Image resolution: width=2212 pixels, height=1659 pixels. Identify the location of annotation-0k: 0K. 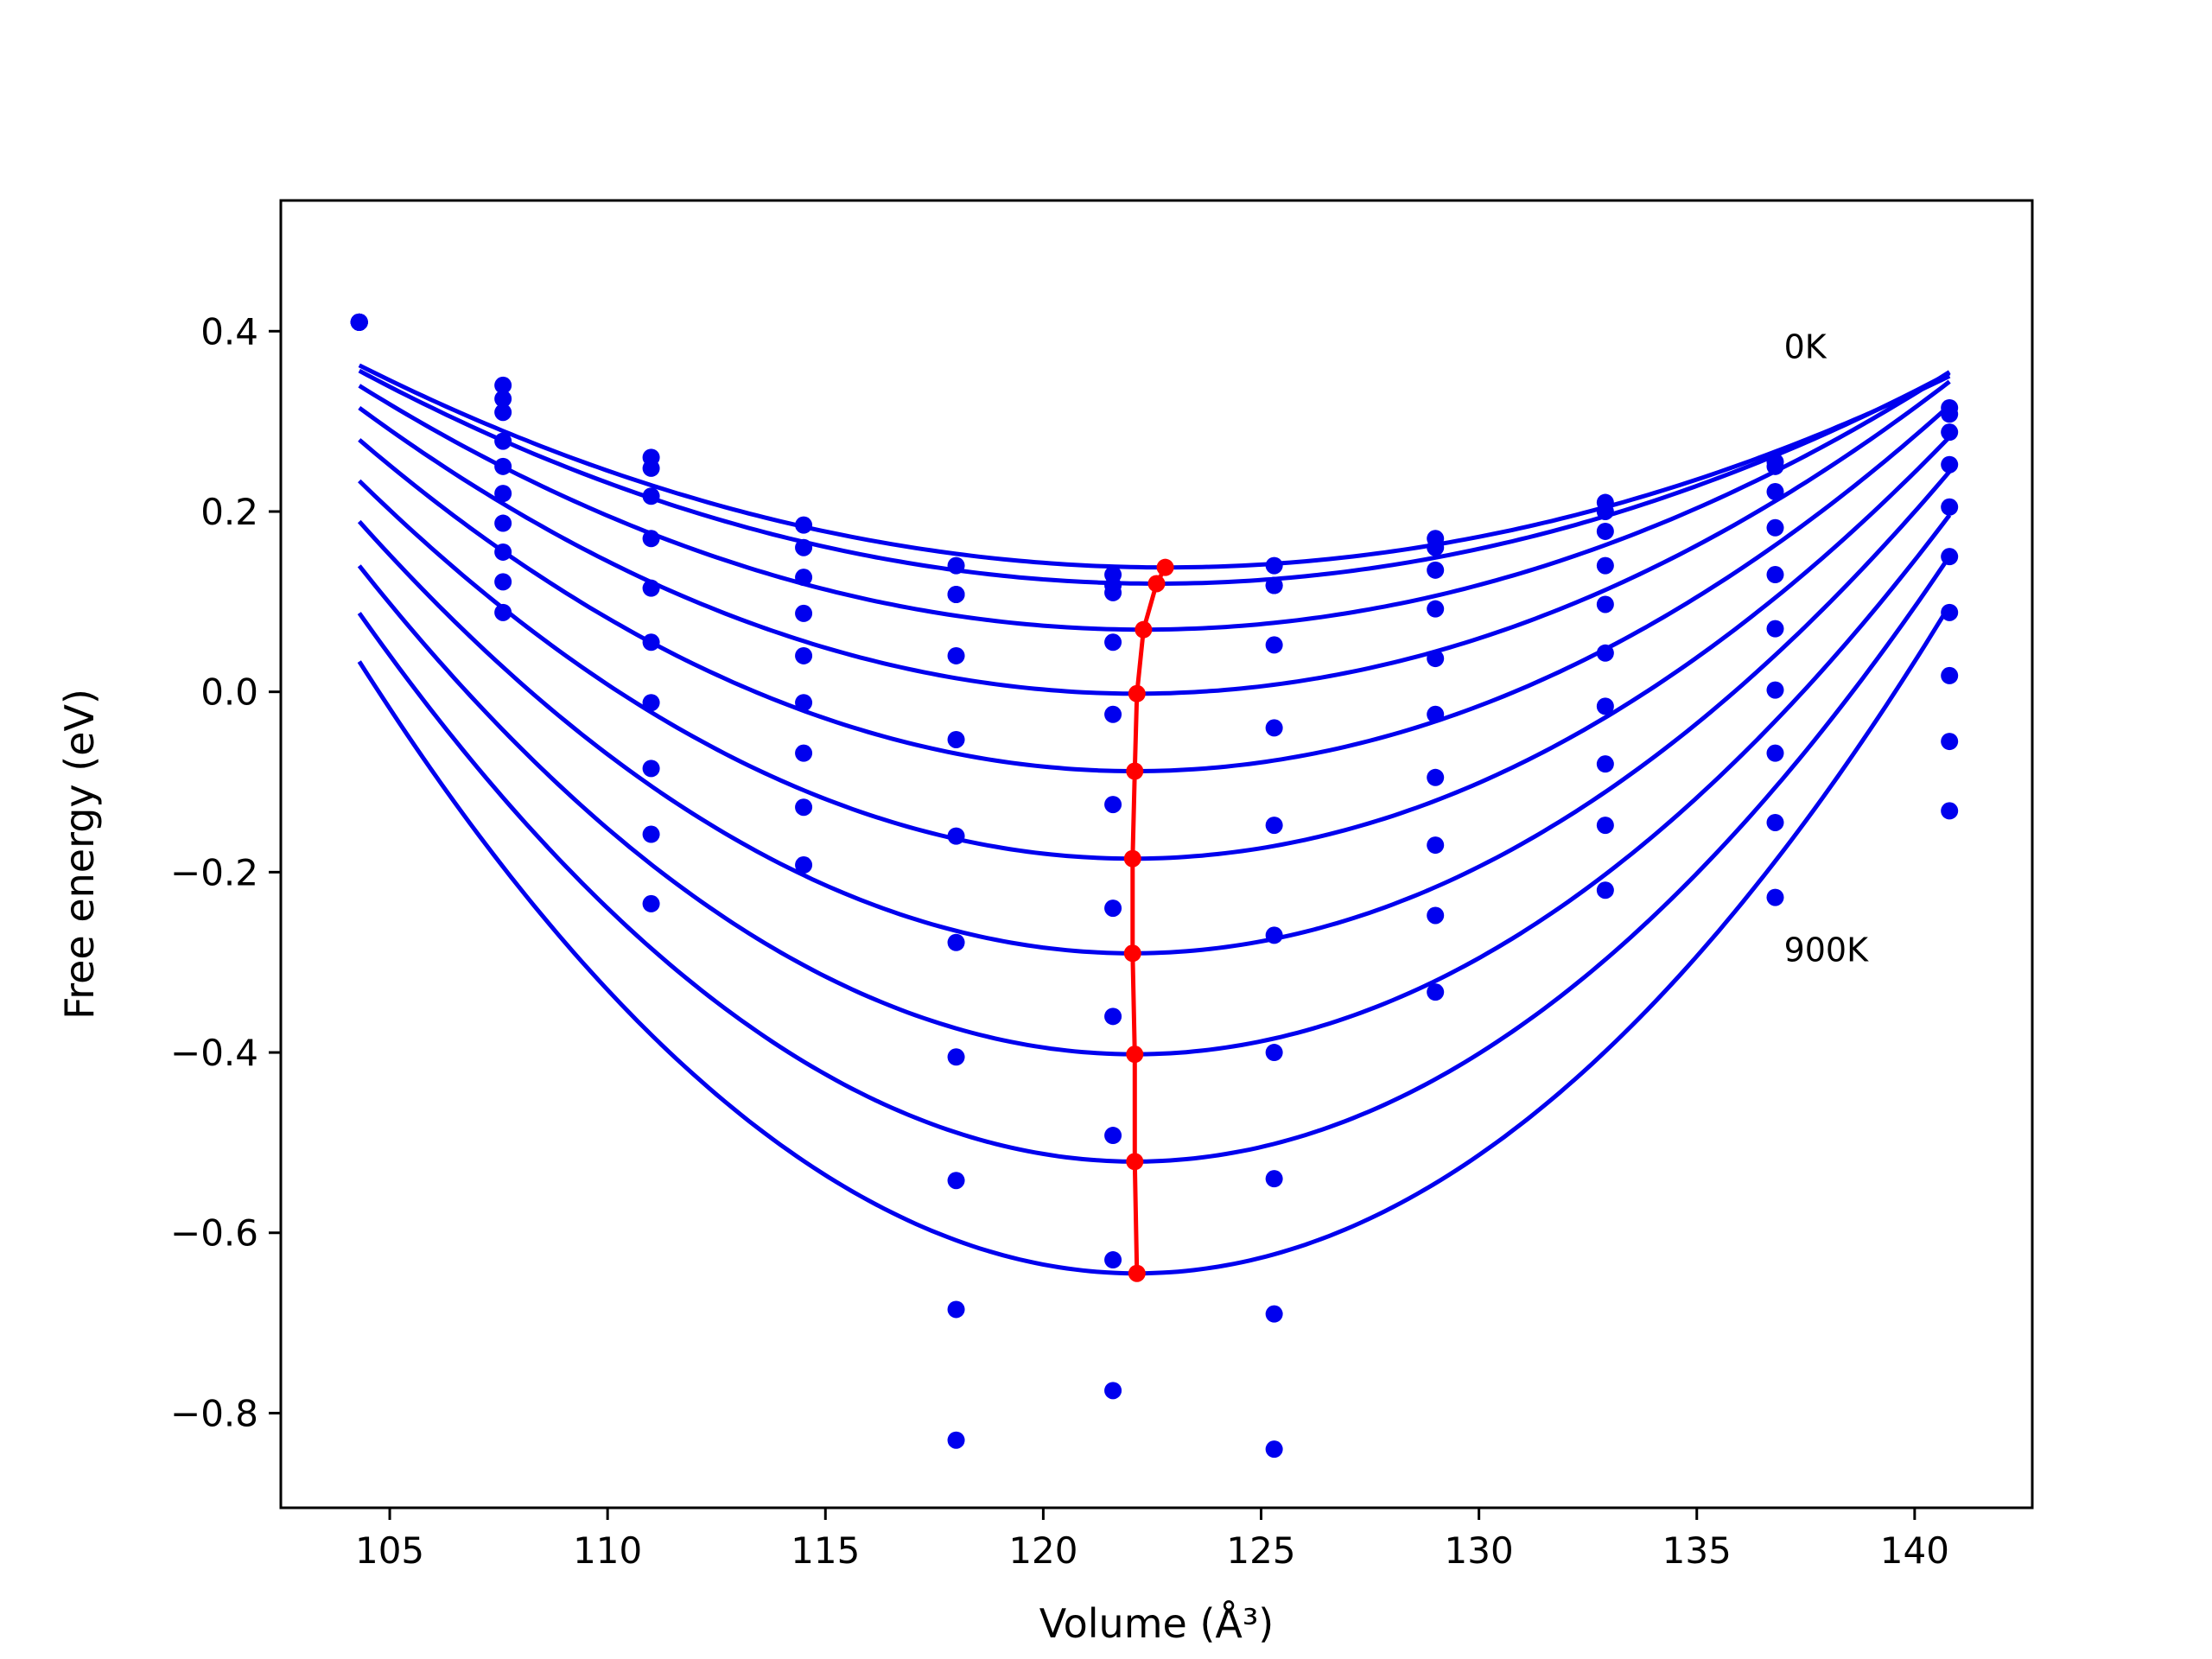
(1805, 347).